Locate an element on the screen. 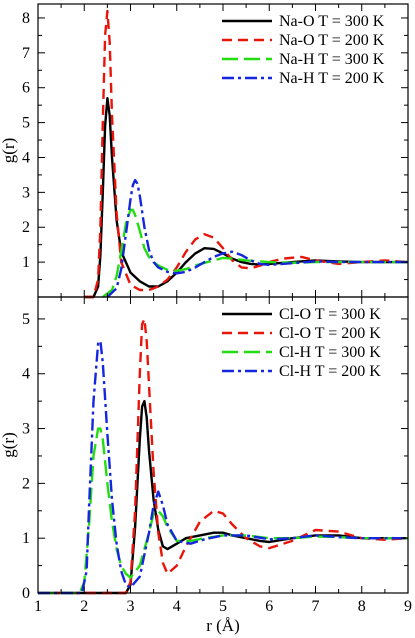  top-legend-label-1: Na-O T = 200 K is located at coordinates (332, 40).